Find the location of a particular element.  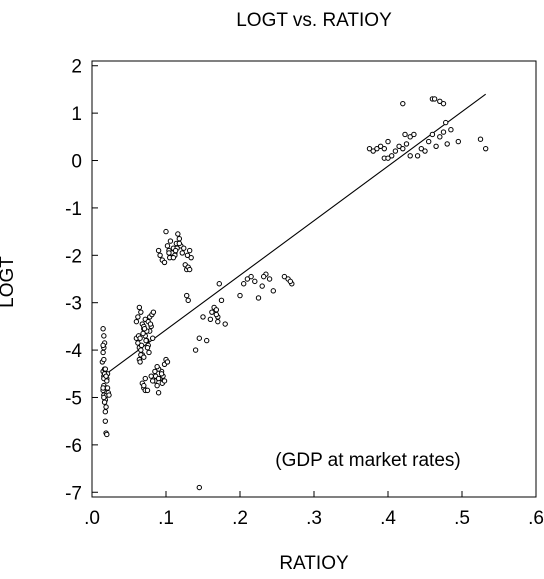

x-tick-label: .3 is located at coordinates (314, 518).